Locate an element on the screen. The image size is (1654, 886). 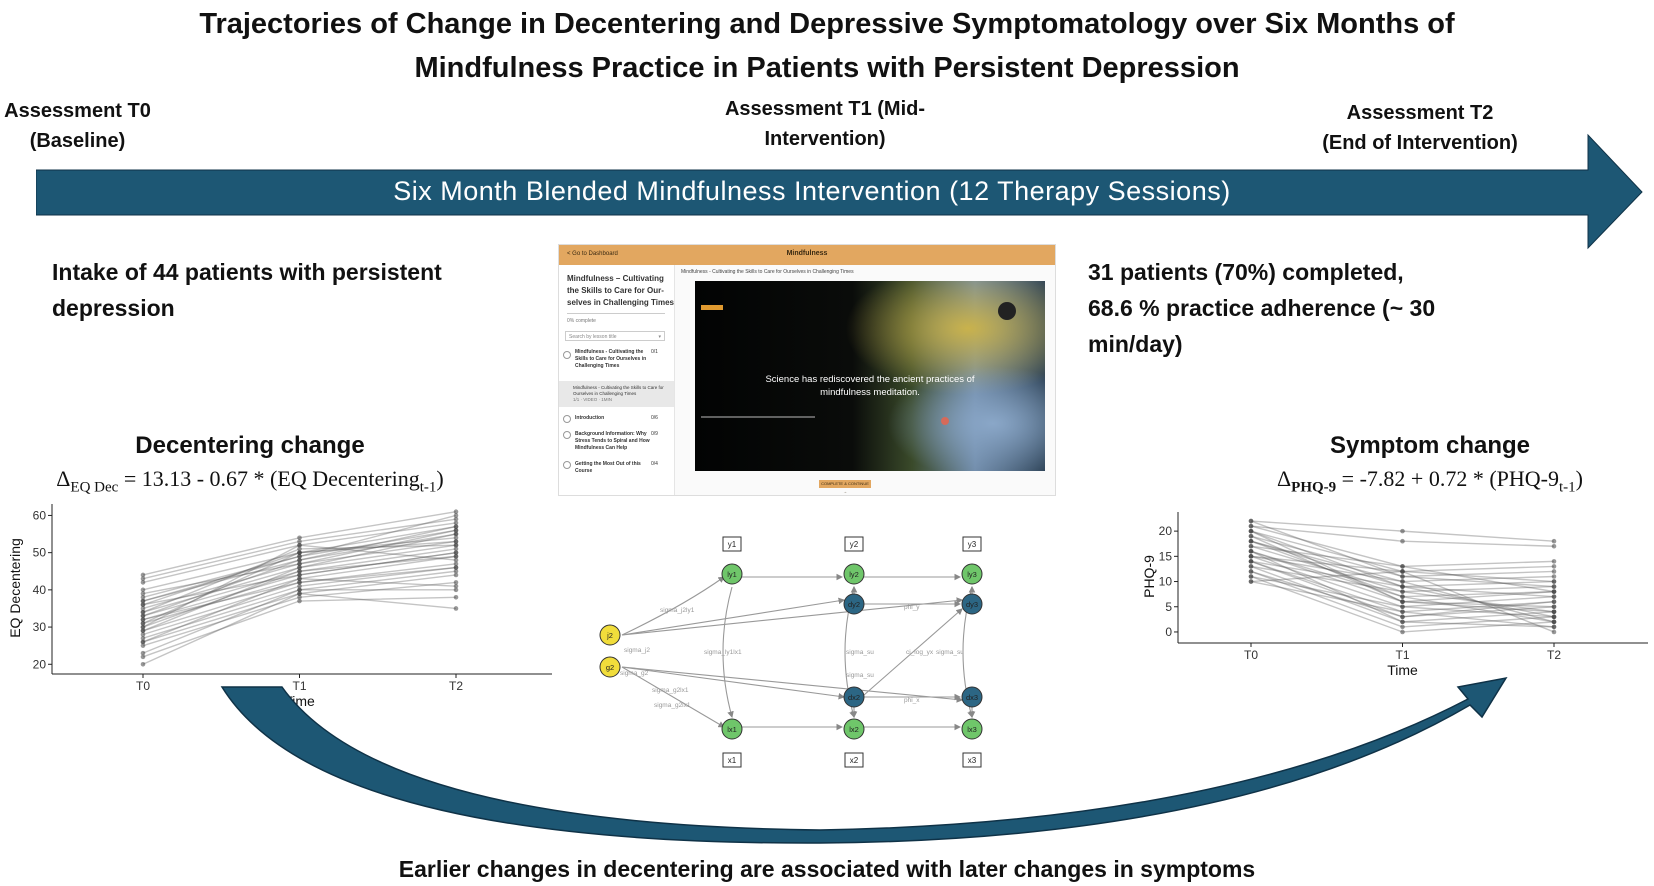
latent-x-node-label: lx3 is located at coordinates (972, 729).